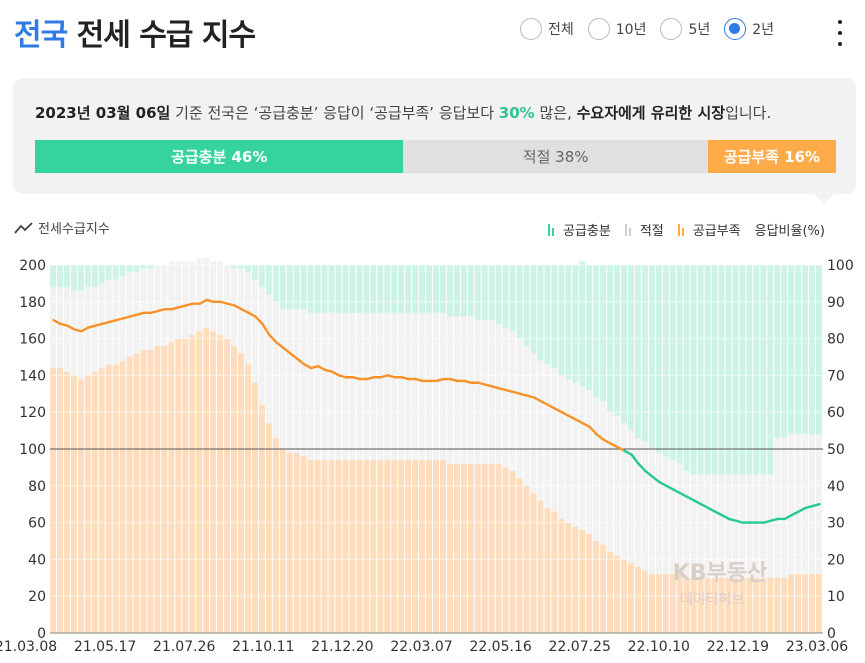 The height and width of the screenshot is (663, 865). What do you see at coordinates (628, 229) in the screenshot?
I see `bar-gray-icon` at bounding box center [628, 229].